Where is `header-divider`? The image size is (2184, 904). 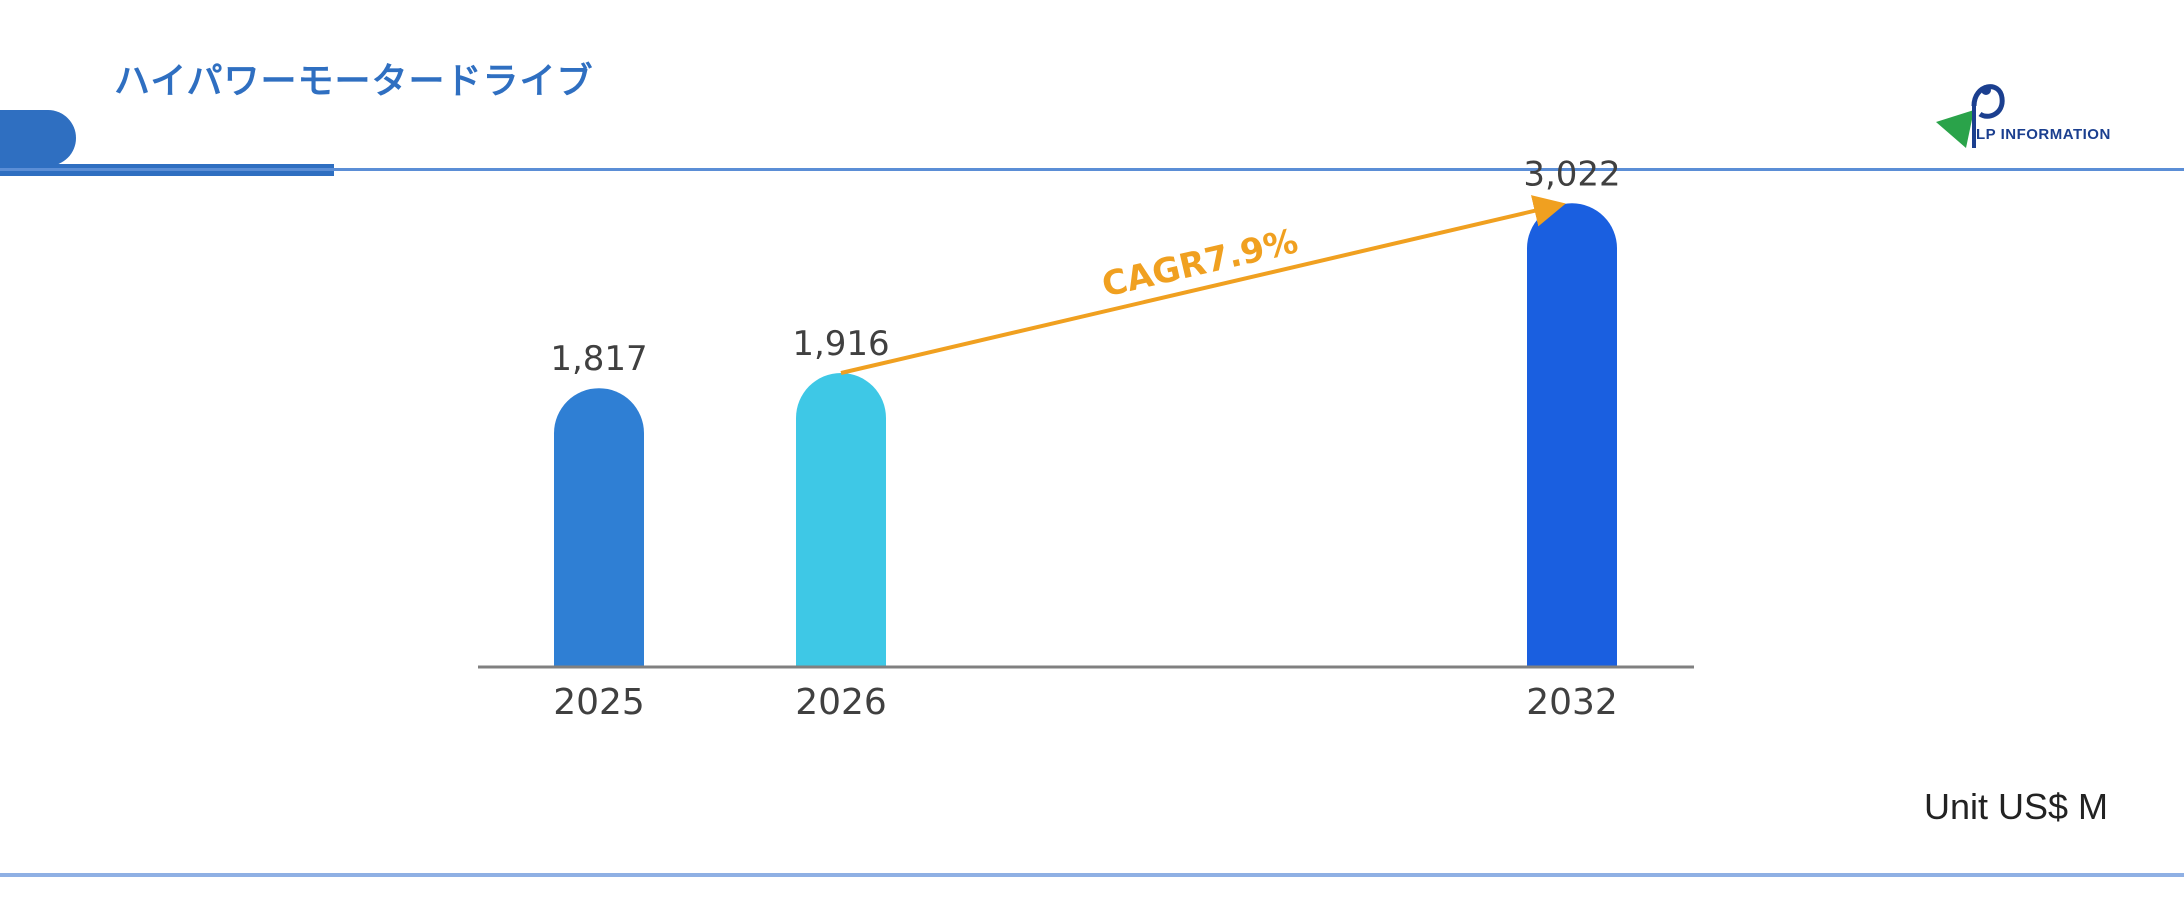
header-divider is located at coordinates (1092, 169).